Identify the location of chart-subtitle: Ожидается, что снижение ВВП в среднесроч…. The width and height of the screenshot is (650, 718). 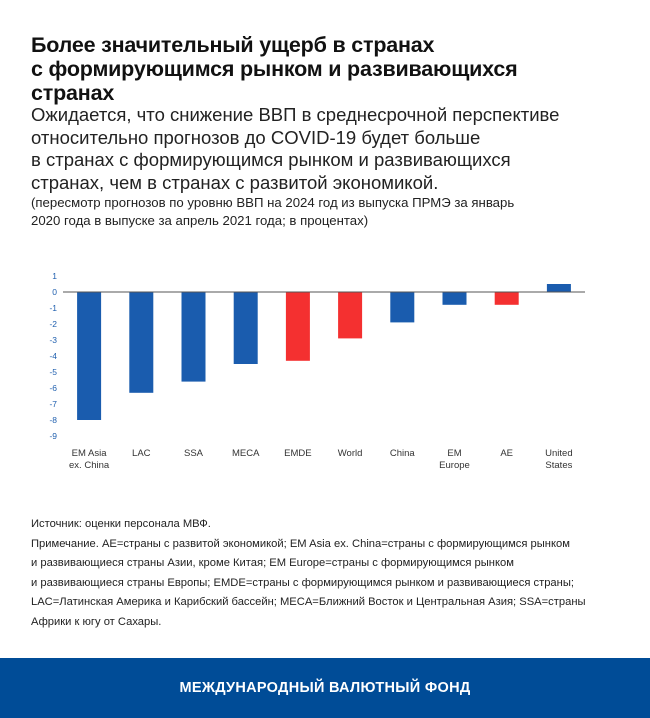
(295, 148).